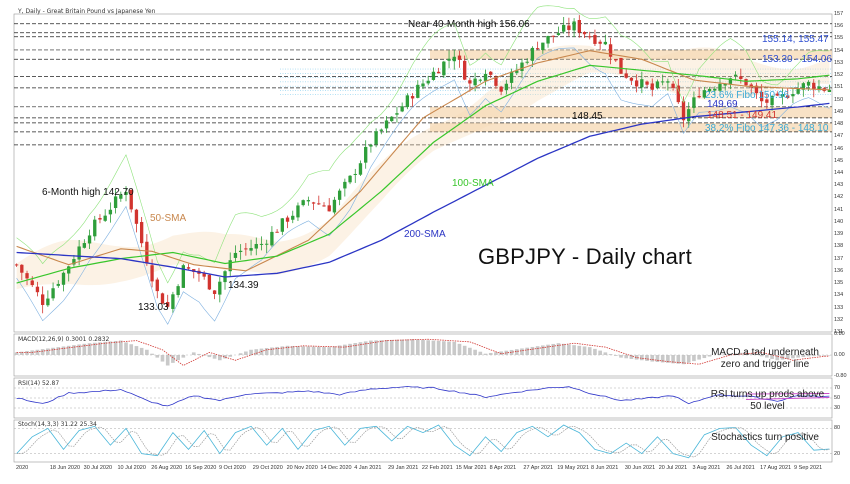 Image resolution: width=850 pixels, height=484 pixels. I want to click on y-tick-label: 131, so click(839, 332).